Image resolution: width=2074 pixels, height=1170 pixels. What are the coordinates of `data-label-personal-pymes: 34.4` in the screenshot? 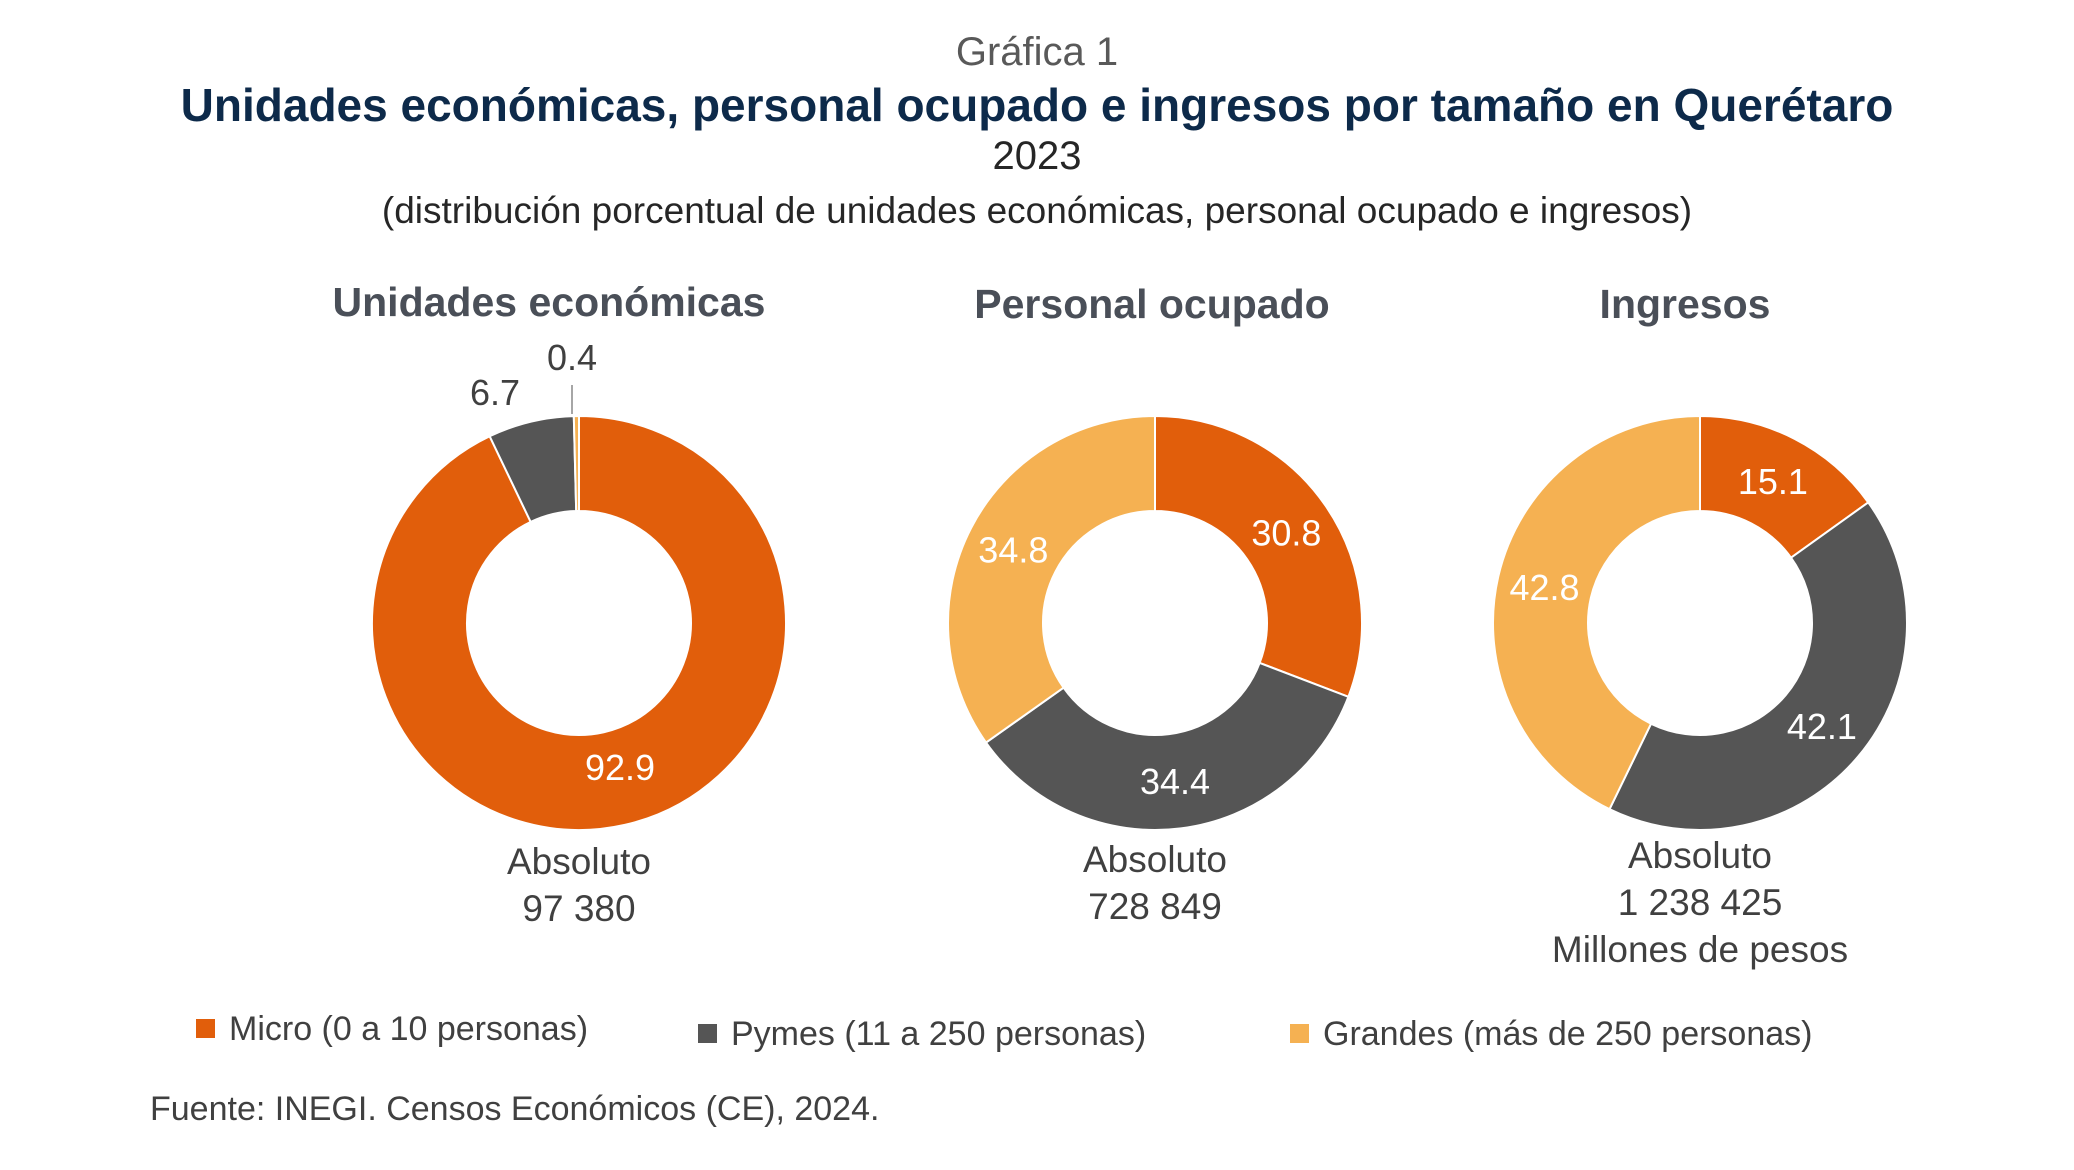 It's located at (1175, 781).